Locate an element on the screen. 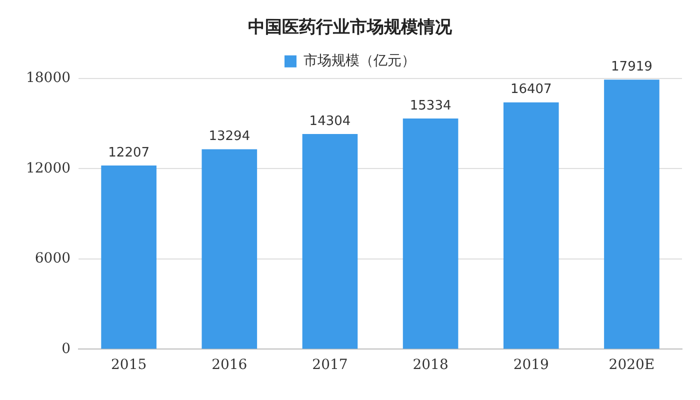  data-label: 14304 is located at coordinates (330, 121).